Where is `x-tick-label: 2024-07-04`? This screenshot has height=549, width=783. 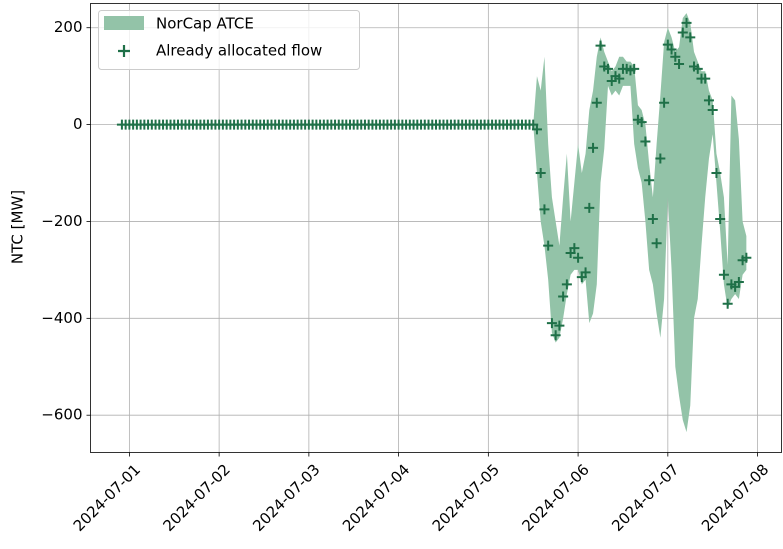 x-tick-label: 2024-07-04 is located at coordinates (376, 498).